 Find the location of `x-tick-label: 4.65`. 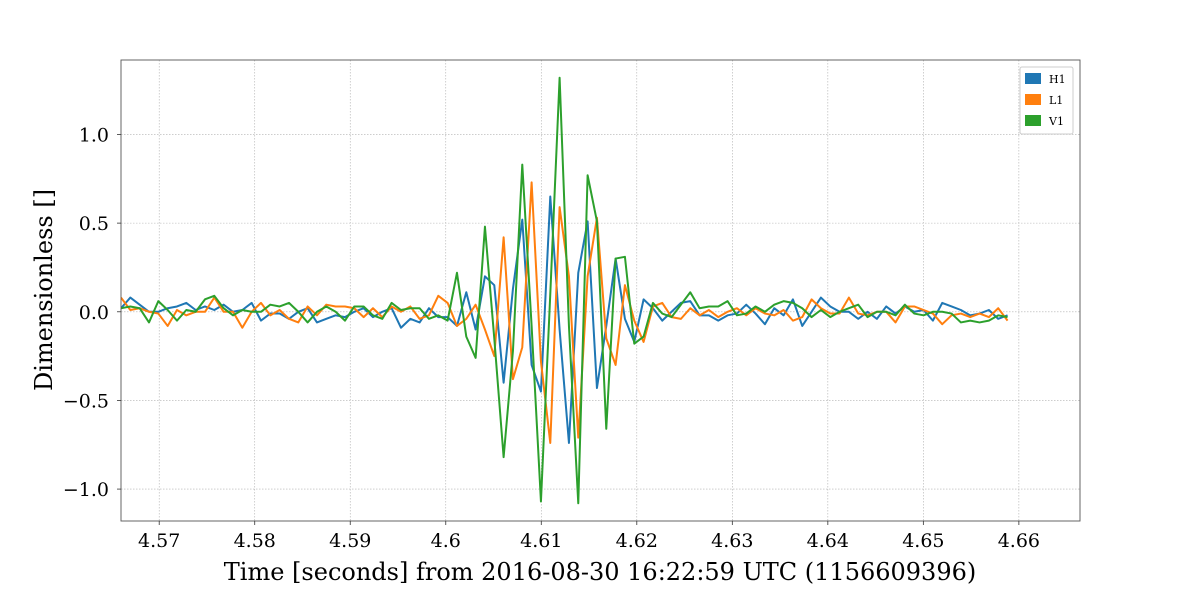

x-tick-label: 4.65 is located at coordinates (923, 541).